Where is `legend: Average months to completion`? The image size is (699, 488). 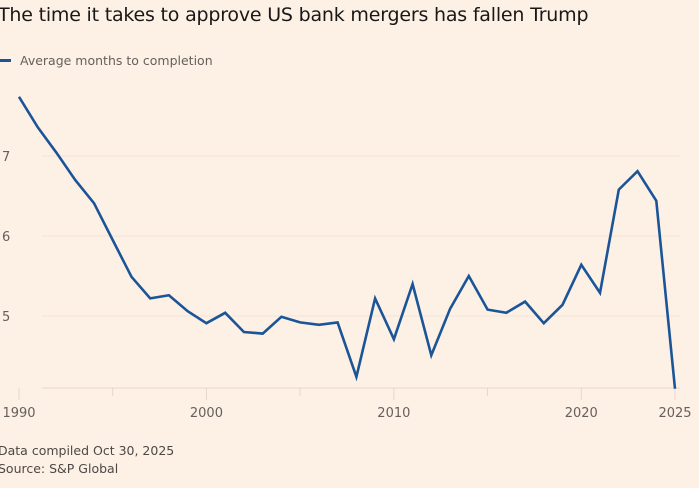
legend: Average months to completion is located at coordinates (106, 60).